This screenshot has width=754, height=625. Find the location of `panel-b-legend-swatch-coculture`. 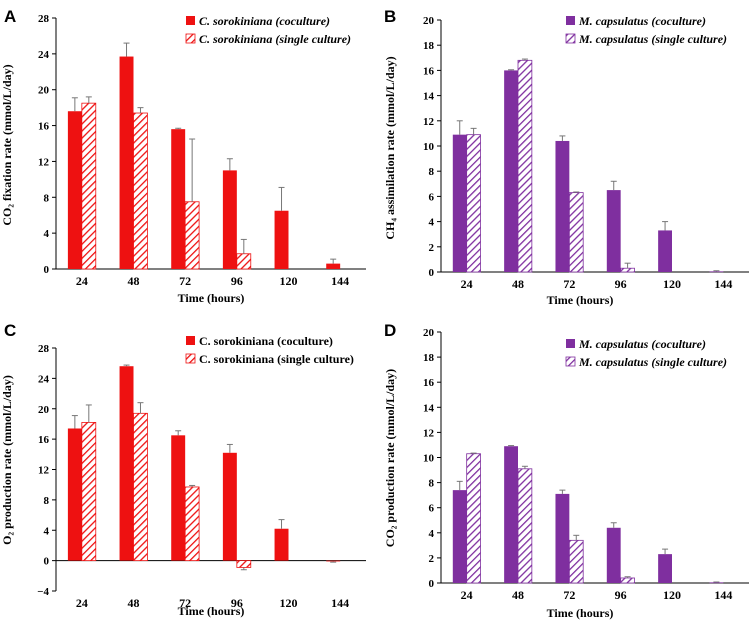

panel-b-legend-swatch-coculture is located at coordinates (570, 20).